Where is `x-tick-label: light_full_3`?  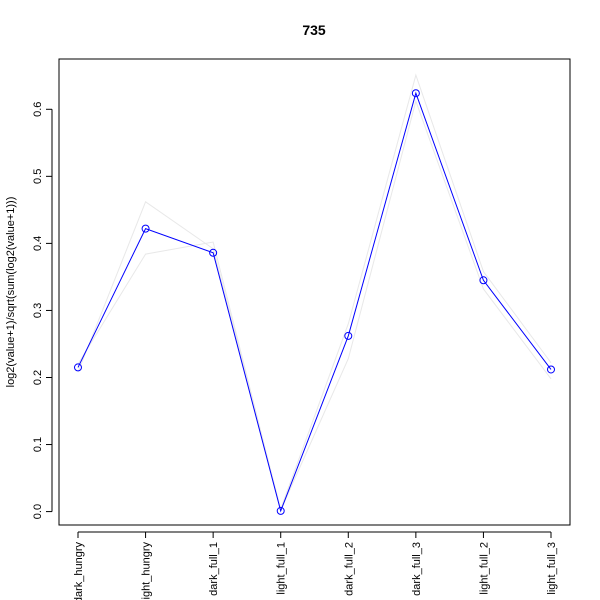 x-tick-label: light_full_3 is located at coordinates (552, 568).